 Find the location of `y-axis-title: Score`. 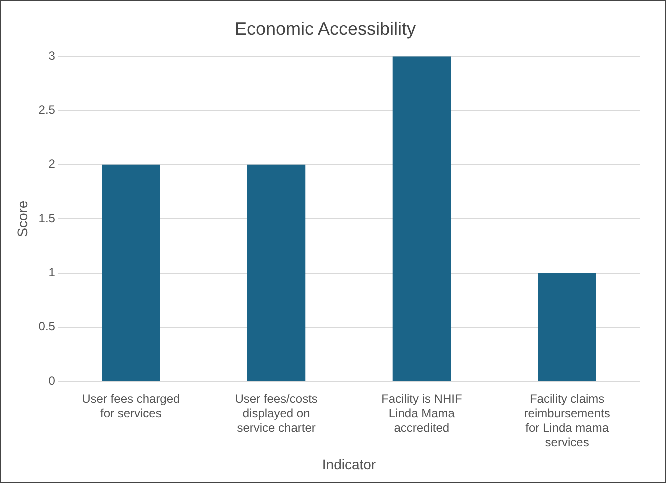

y-axis-title: Score is located at coordinates (22, 219).